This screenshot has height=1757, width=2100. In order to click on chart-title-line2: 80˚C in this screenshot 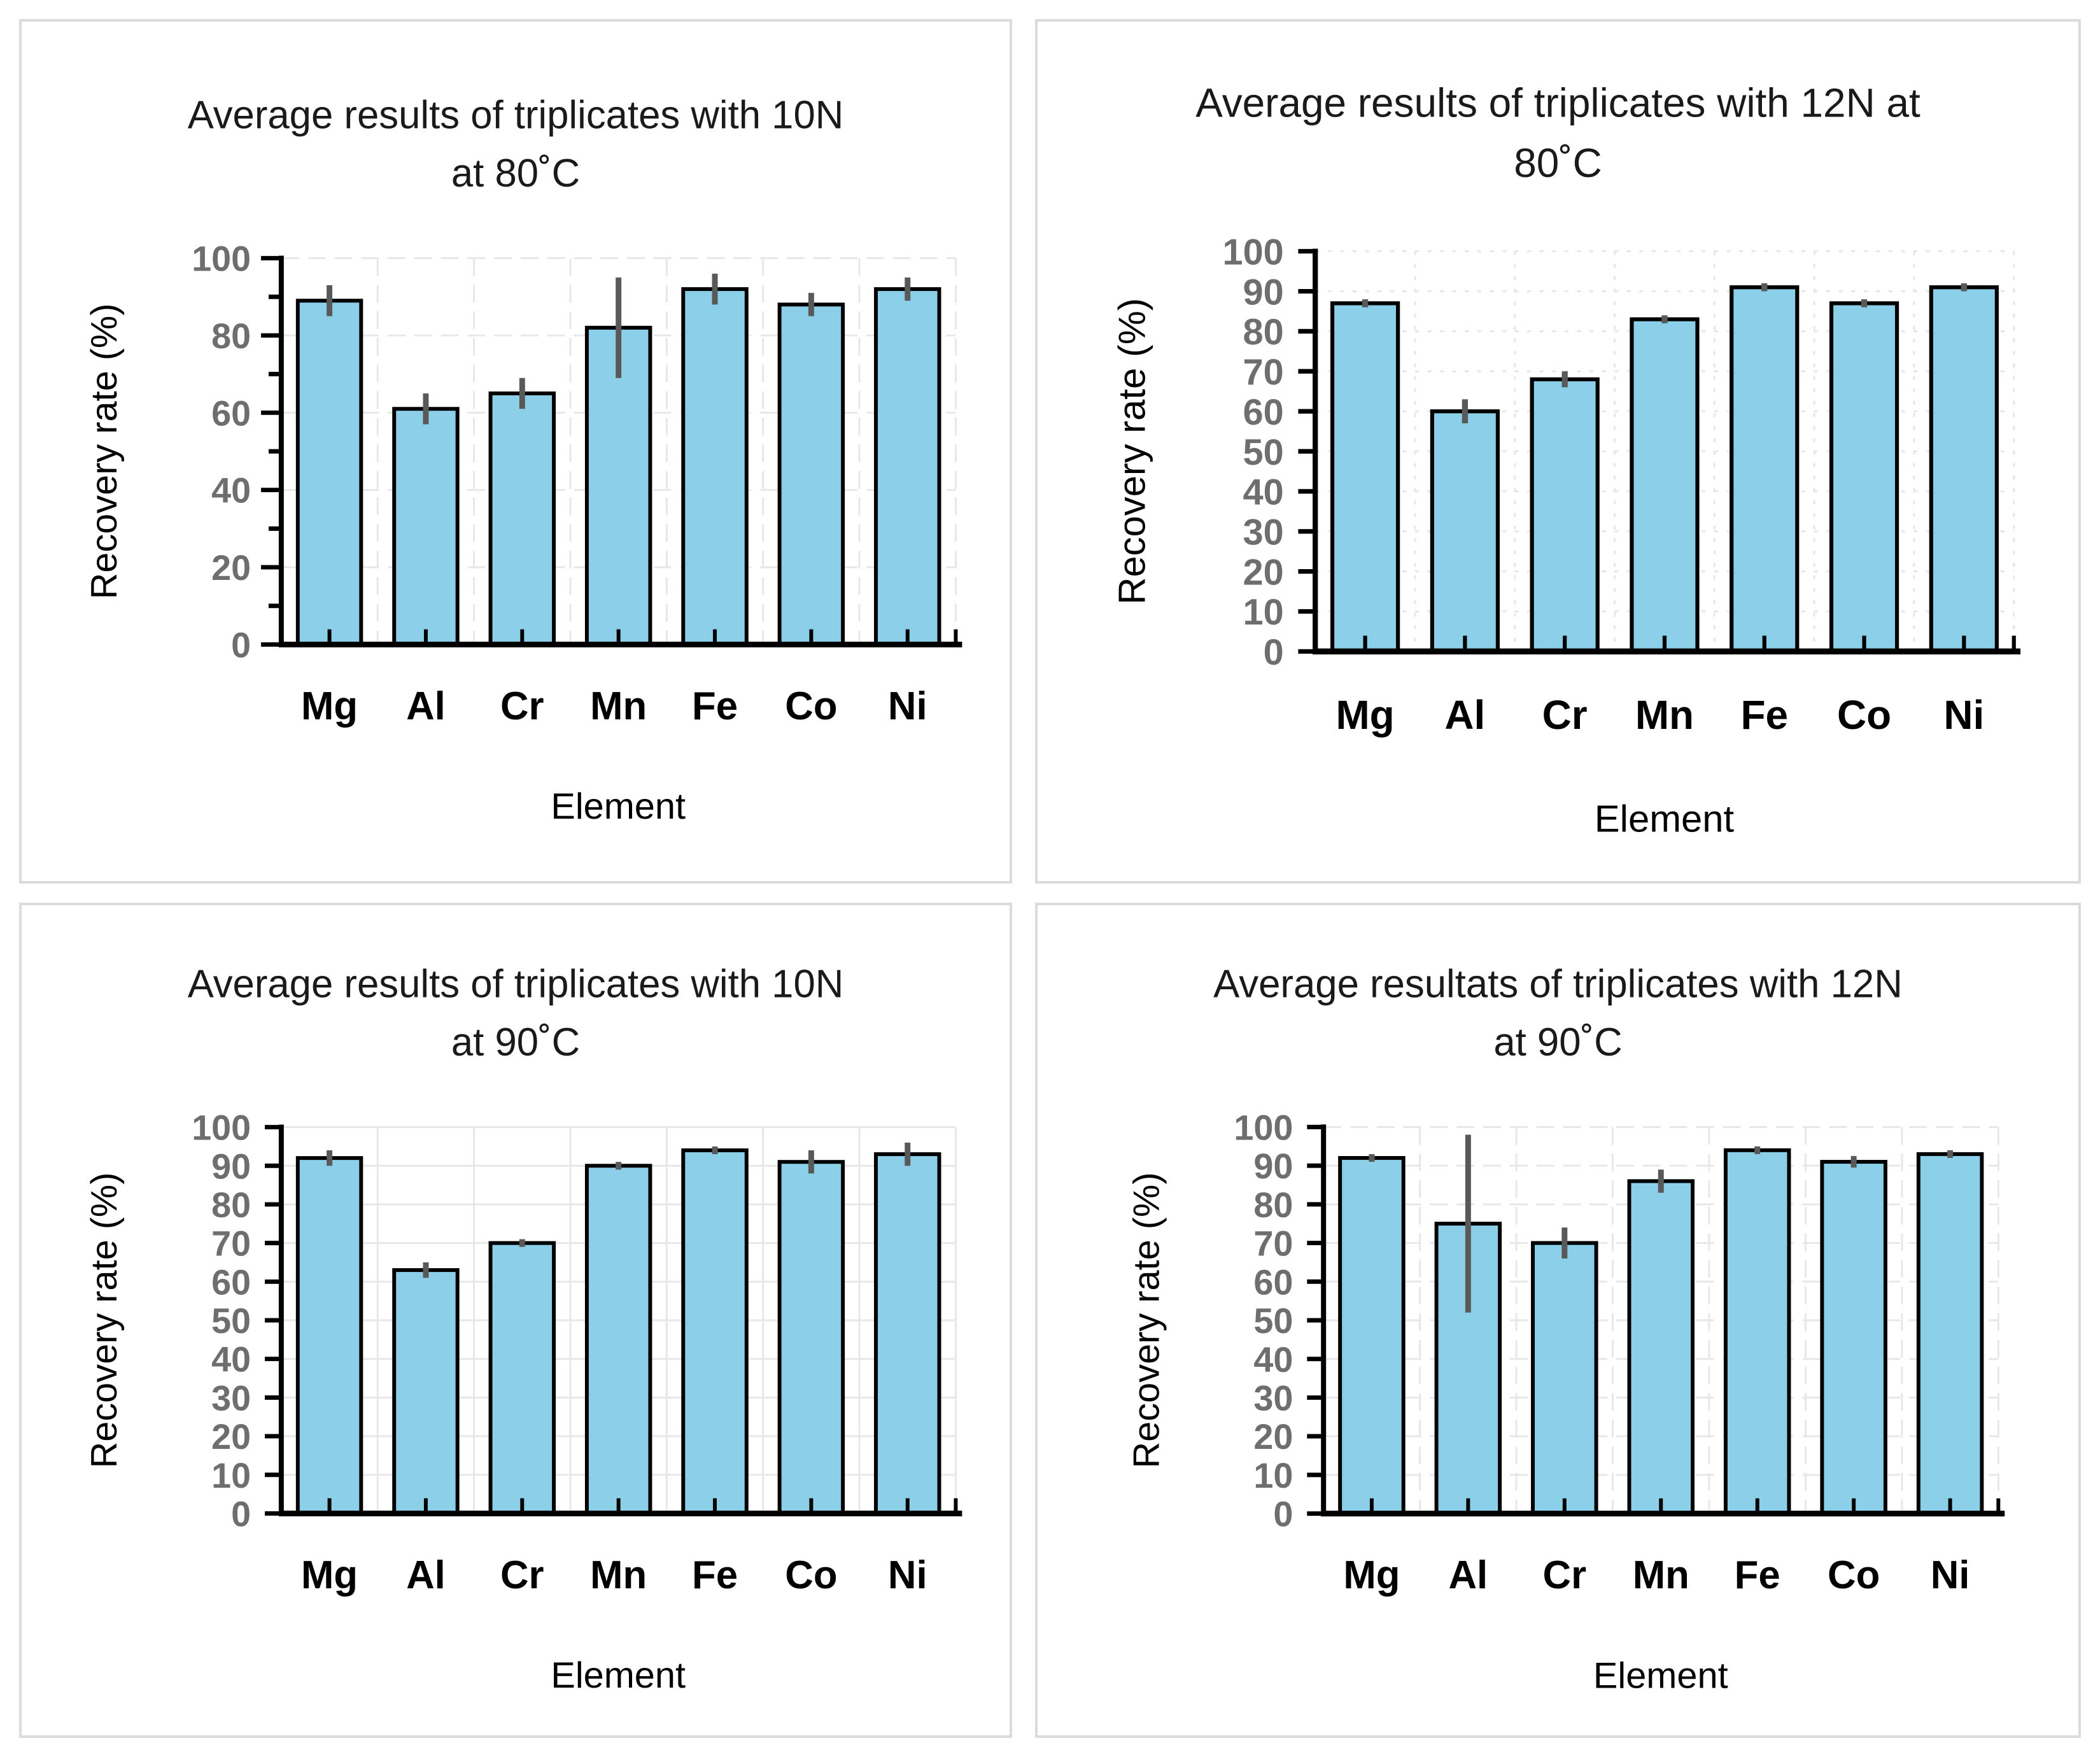, I will do `click(1558, 163)`.